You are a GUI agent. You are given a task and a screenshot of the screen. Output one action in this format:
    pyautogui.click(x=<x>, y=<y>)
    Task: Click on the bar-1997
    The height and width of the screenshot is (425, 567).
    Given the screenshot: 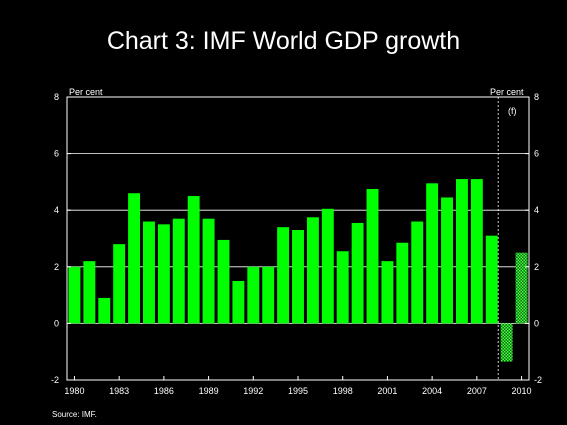 What is the action you would take?
    pyautogui.click(x=327, y=266)
    